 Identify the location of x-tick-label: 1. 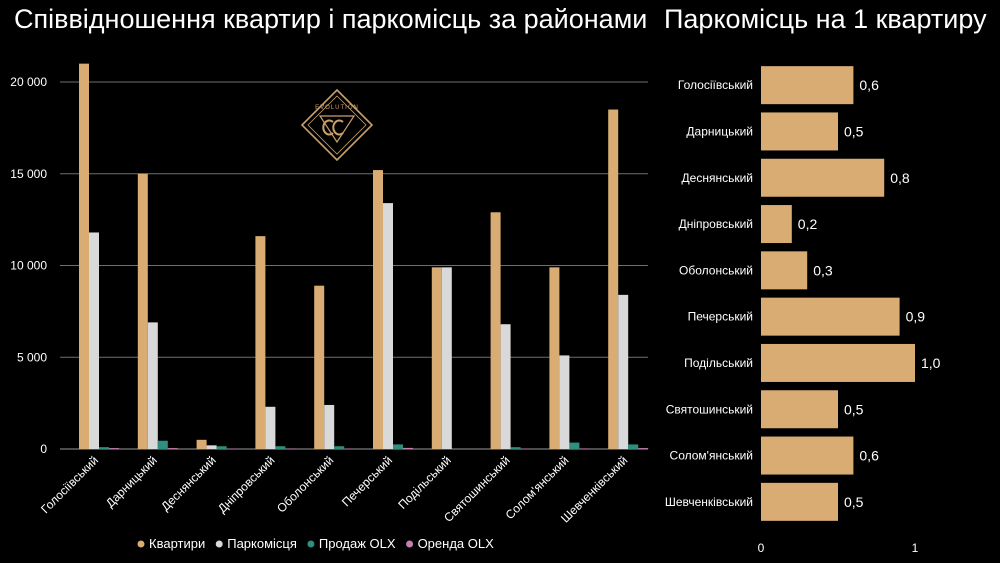
(915, 548).